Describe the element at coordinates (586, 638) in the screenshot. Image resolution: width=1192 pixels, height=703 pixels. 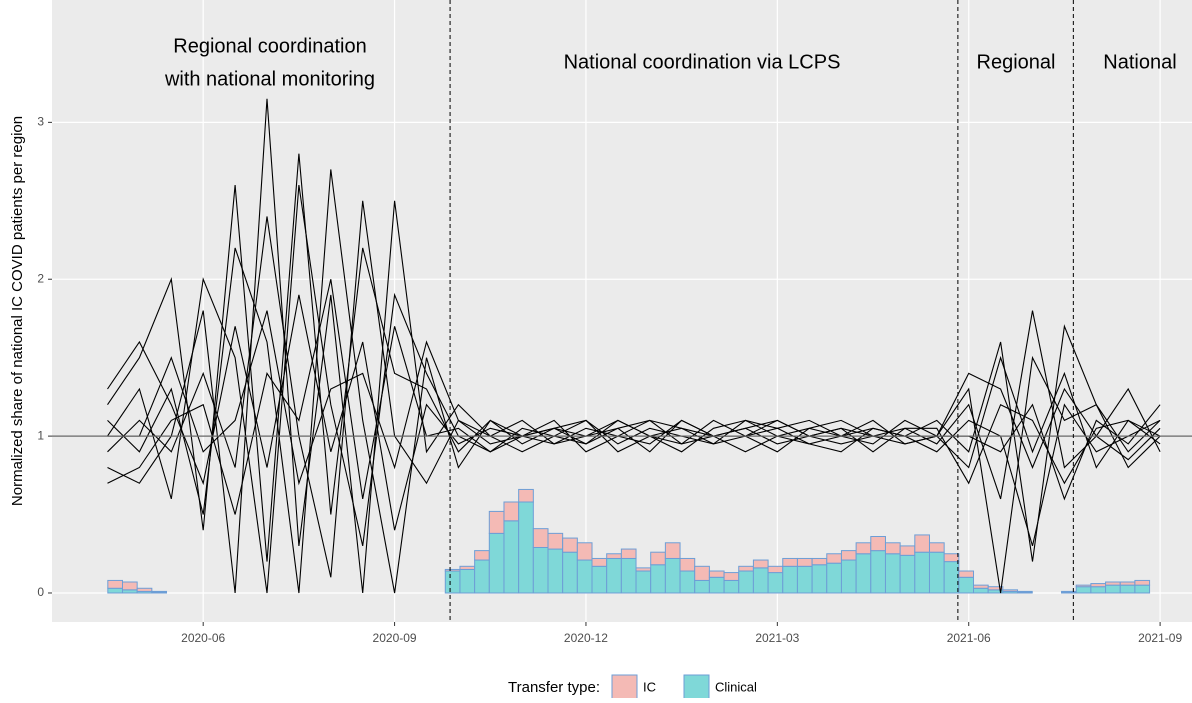
I see `x-tick-label: 2020-12` at that location.